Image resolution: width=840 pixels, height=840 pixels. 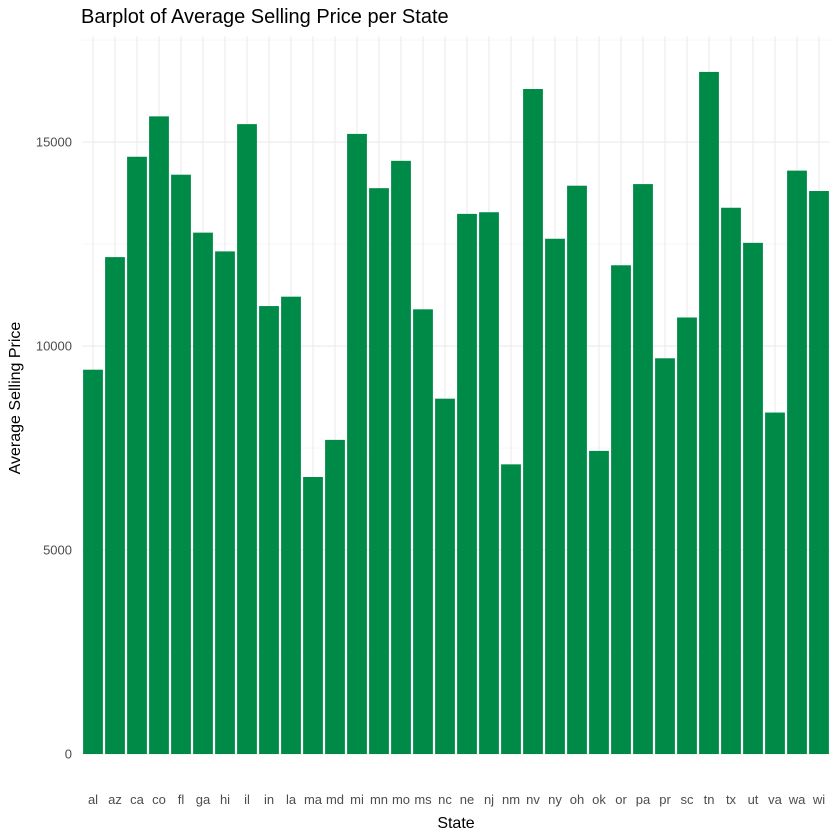 I want to click on bar-il, so click(x=247, y=439).